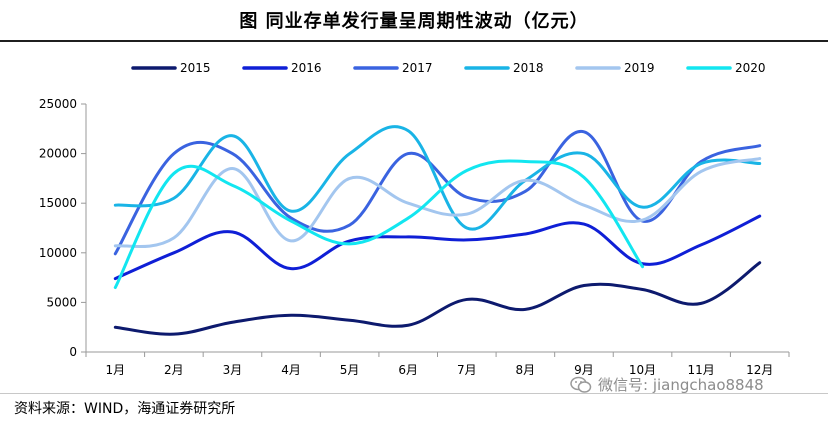 The height and width of the screenshot is (423, 828). What do you see at coordinates (58, 104) in the screenshot?
I see `y-tick-label: 25000` at bounding box center [58, 104].